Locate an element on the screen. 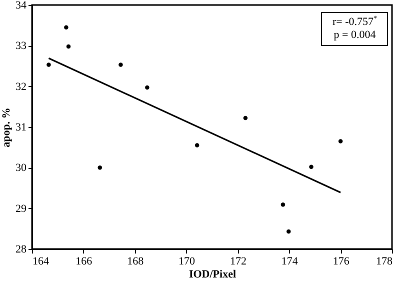 This screenshot has height=281, width=408. y-tick-label: 30 is located at coordinates (21, 168).